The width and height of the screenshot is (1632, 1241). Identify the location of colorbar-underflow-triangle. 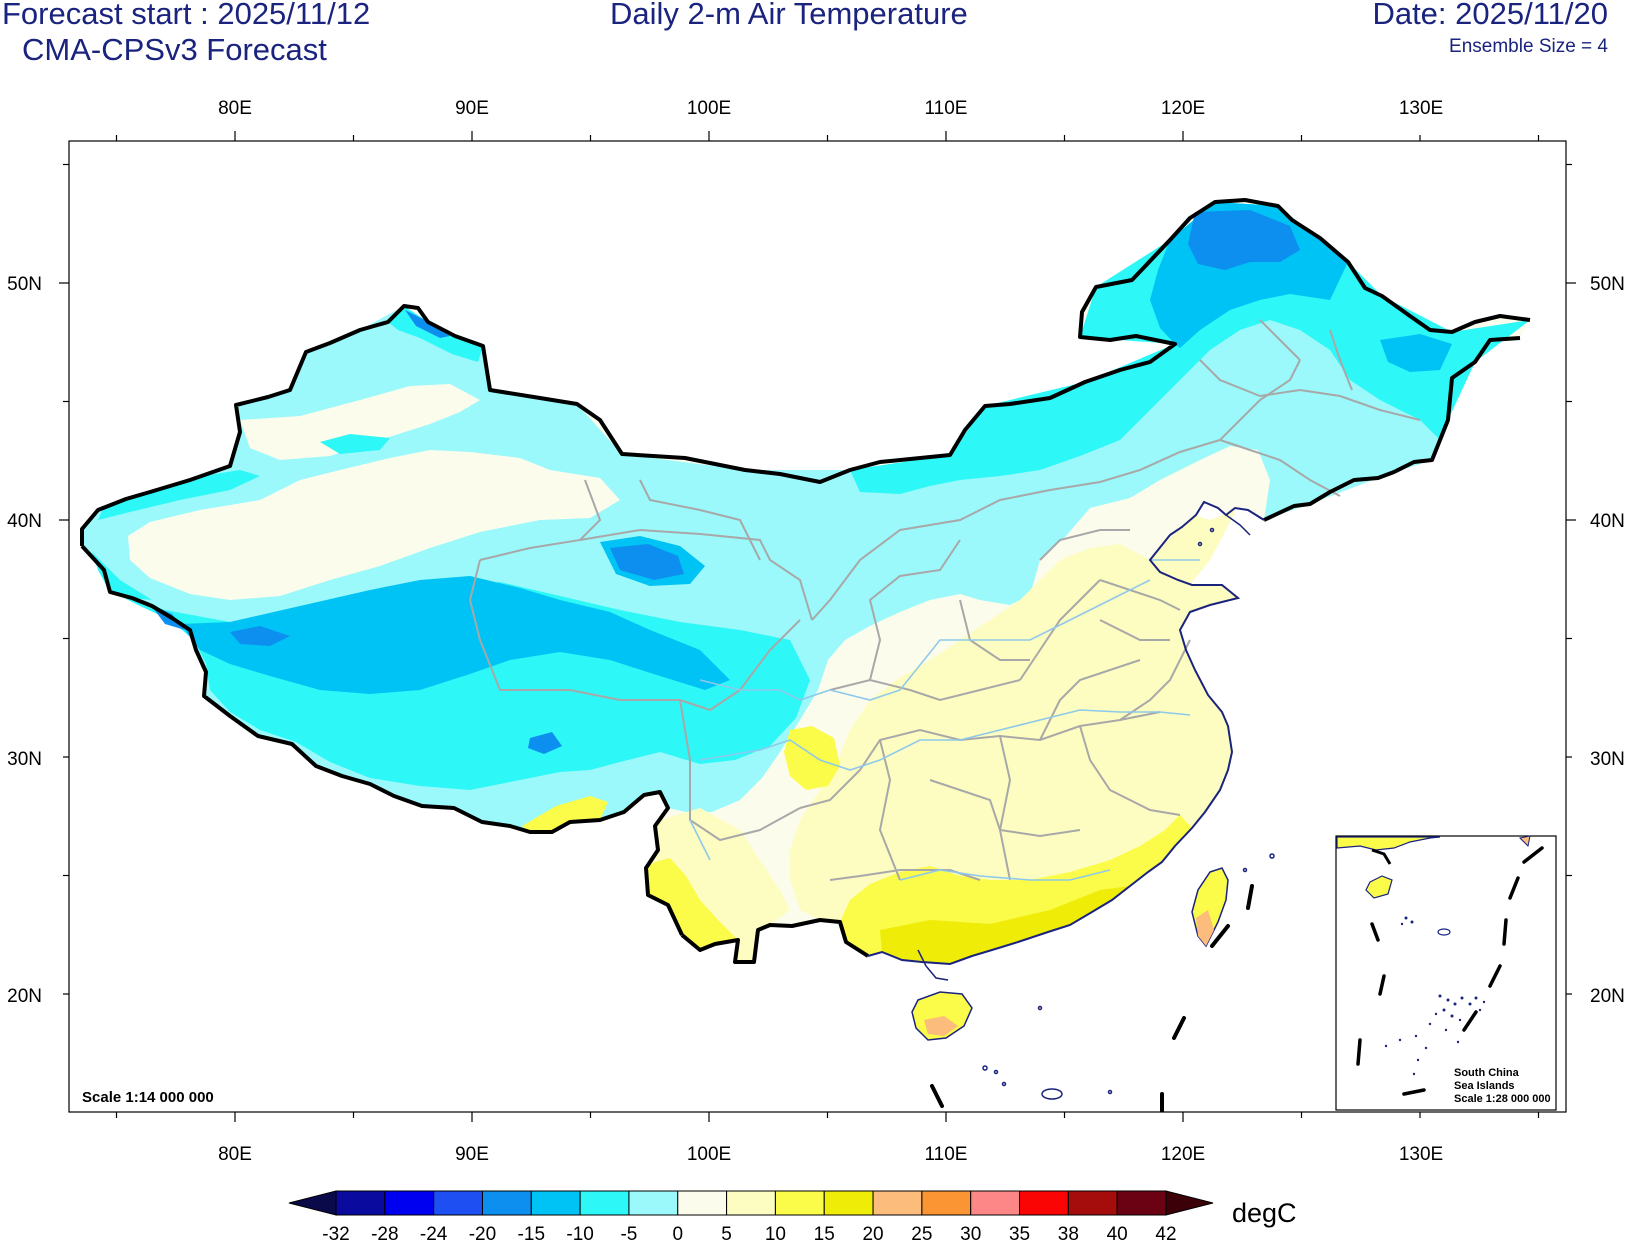
(312, 1203).